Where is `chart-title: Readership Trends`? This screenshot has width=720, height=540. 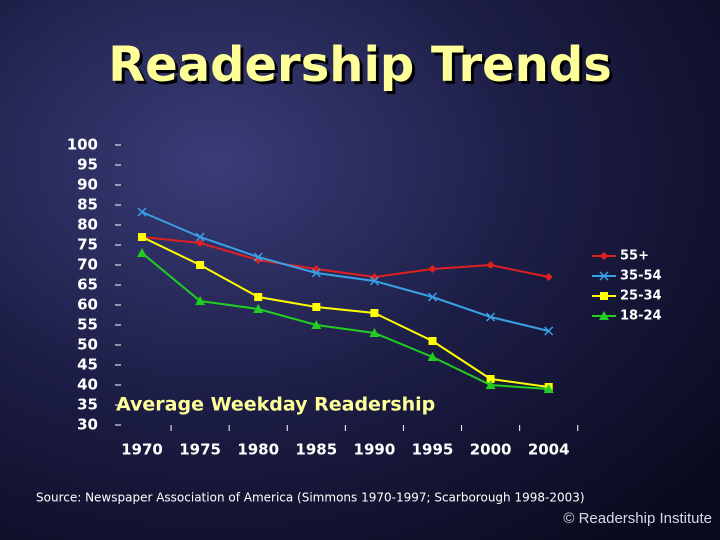 chart-title: Readership Trends is located at coordinates (360, 65).